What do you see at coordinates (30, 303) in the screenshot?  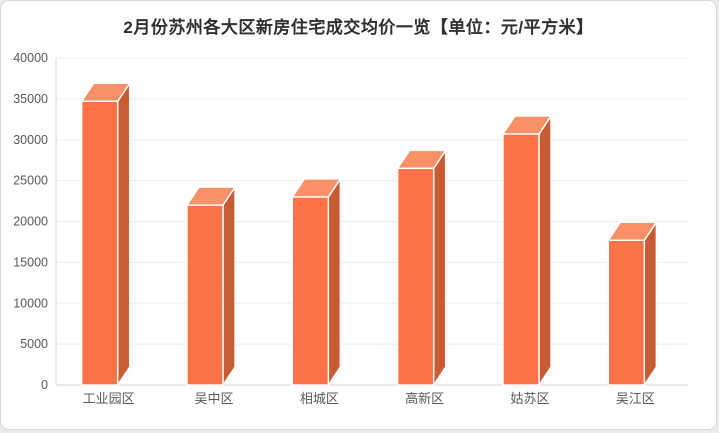 I see `y-axis-tick: 10000` at bounding box center [30, 303].